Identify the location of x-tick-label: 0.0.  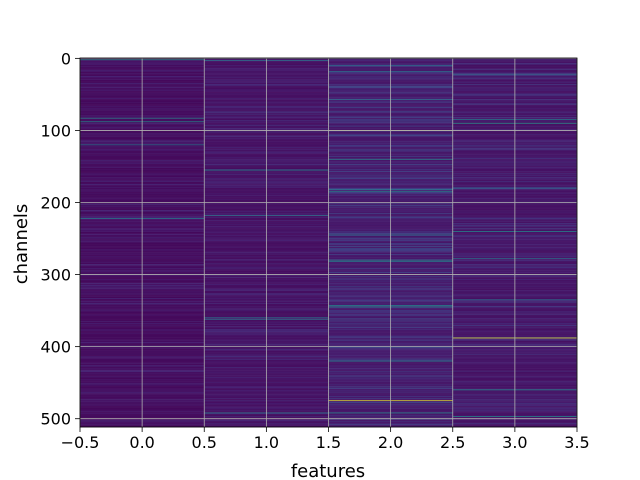
(141, 442).